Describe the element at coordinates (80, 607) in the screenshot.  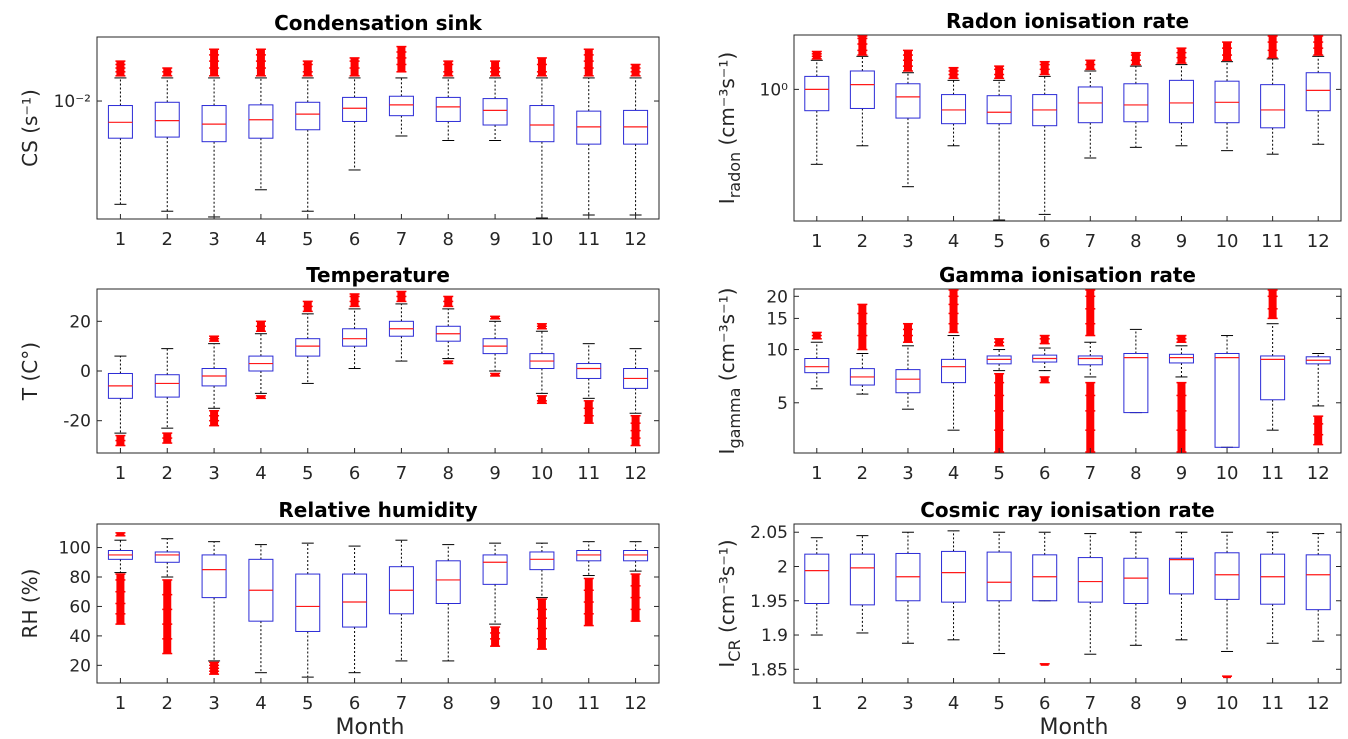
I see `y-tick-label: 60` at that location.